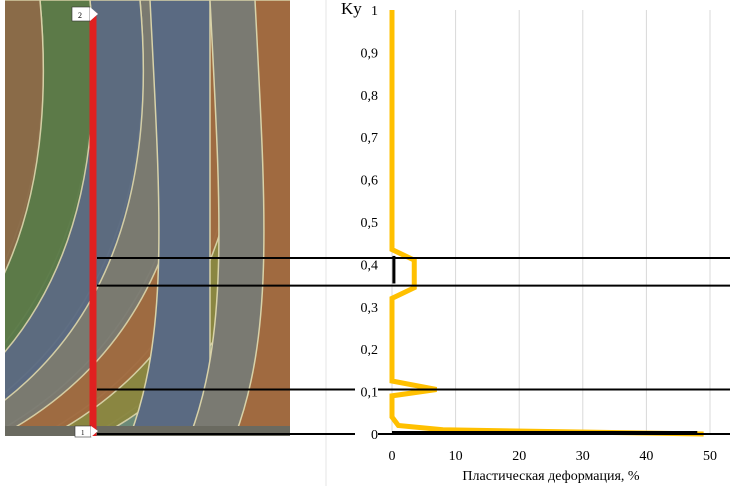 The height and width of the screenshot is (491, 730). What do you see at coordinates (583, 456) in the screenshot?
I see `x-tick-label: 30` at bounding box center [583, 456].